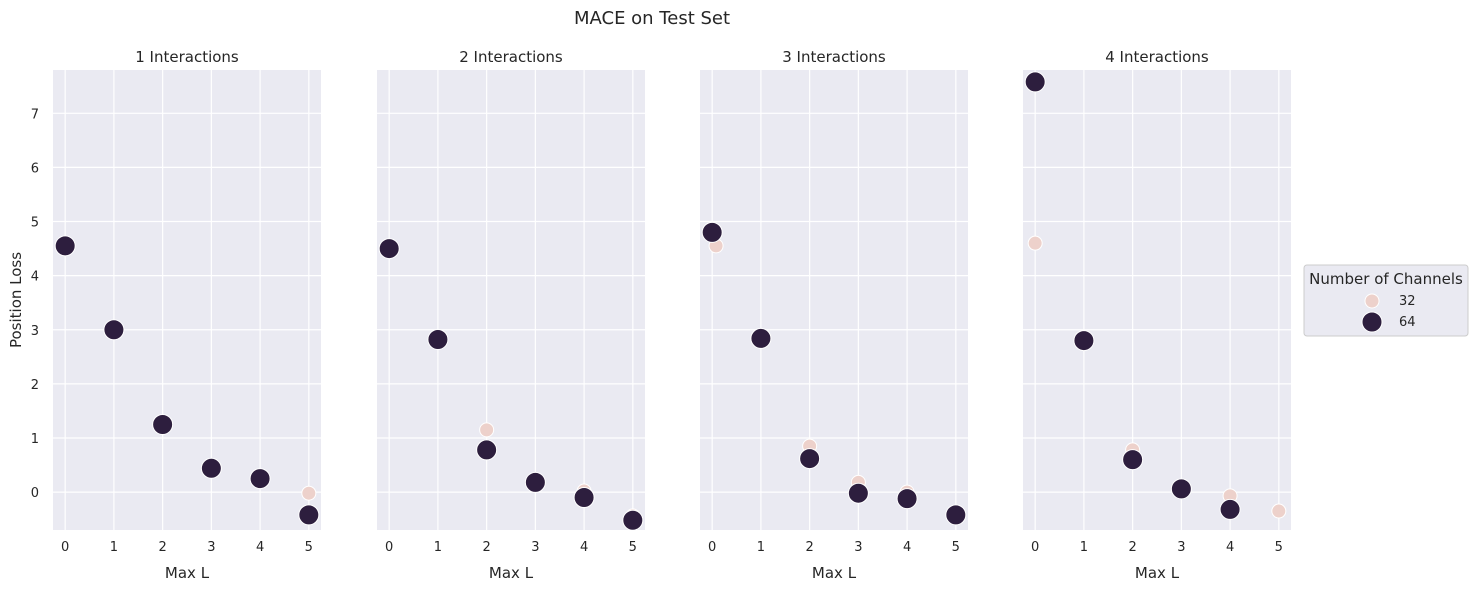 This screenshot has height=589, width=1478. Describe the element at coordinates (35, 223) in the screenshot. I see `y-tick-label: 5` at that location.